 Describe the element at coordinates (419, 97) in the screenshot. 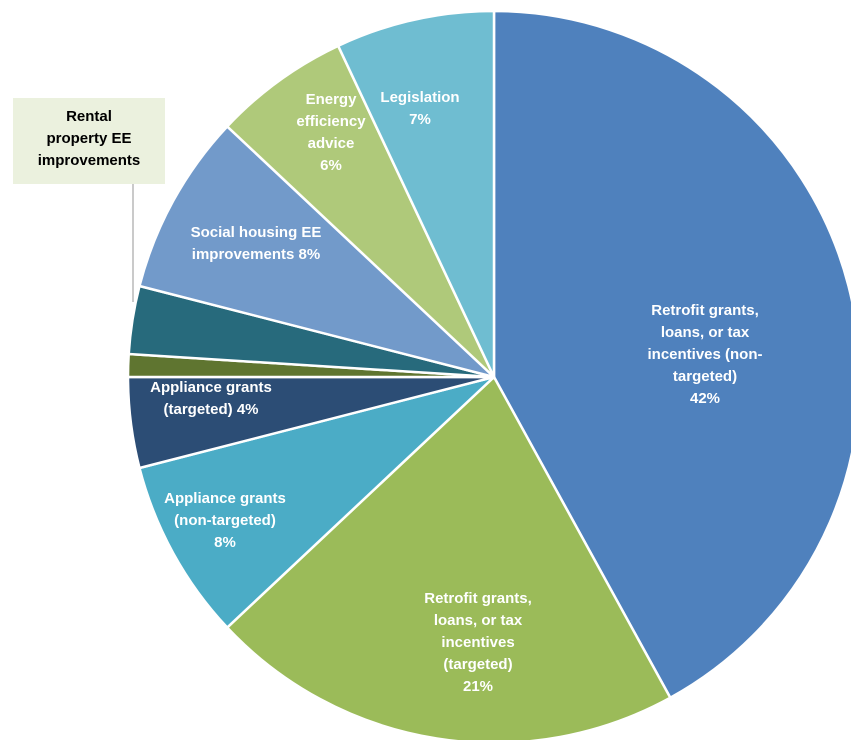

I see `slice-label-8-line-0: Legislation` at that location.